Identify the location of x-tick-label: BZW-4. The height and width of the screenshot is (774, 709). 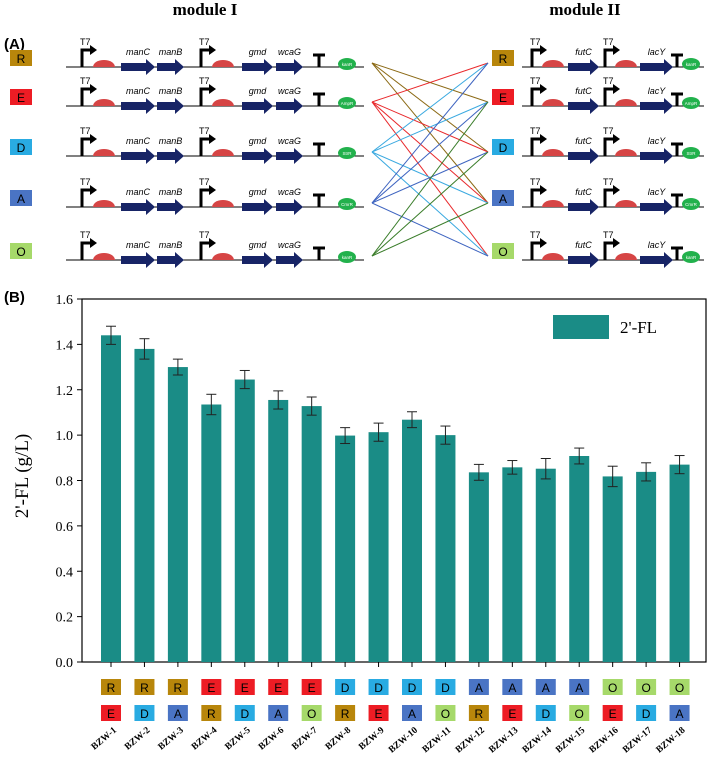
(204, 738).